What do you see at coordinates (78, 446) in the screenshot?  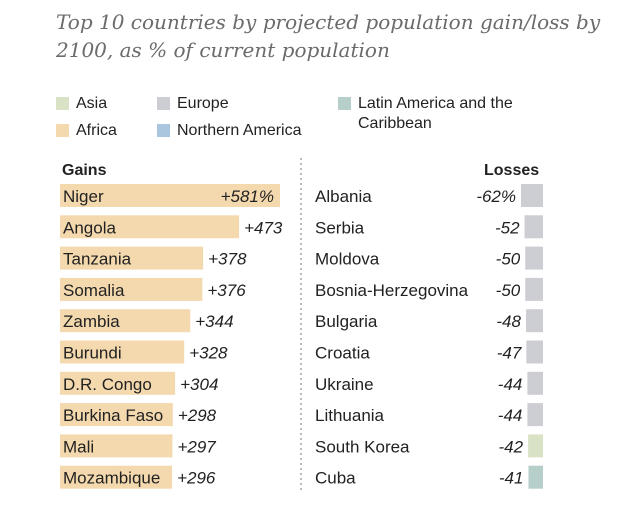 I see `gain-country-label: Mali` at bounding box center [78, 446].